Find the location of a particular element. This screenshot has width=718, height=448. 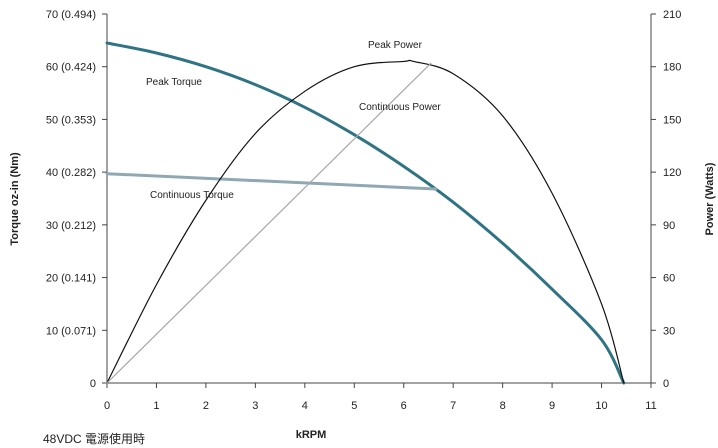

y-tick-label: 60 (0.424) is located at coordinates (71, 68).